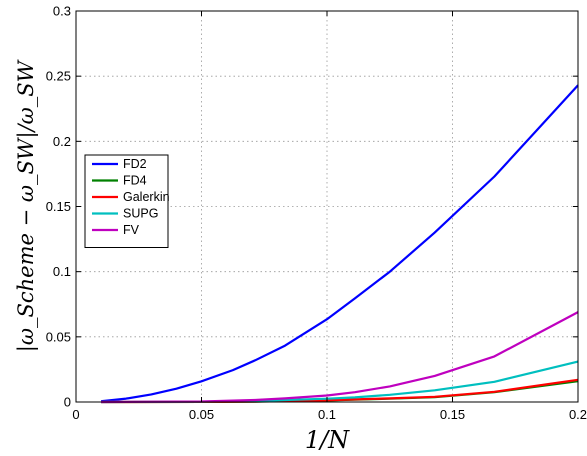 The width and height of the screenshot is (587, 456). What do you see at coordinates (340, 382) in the screenshot?
I see `series-line-supg` at bounding box center [340, 382].